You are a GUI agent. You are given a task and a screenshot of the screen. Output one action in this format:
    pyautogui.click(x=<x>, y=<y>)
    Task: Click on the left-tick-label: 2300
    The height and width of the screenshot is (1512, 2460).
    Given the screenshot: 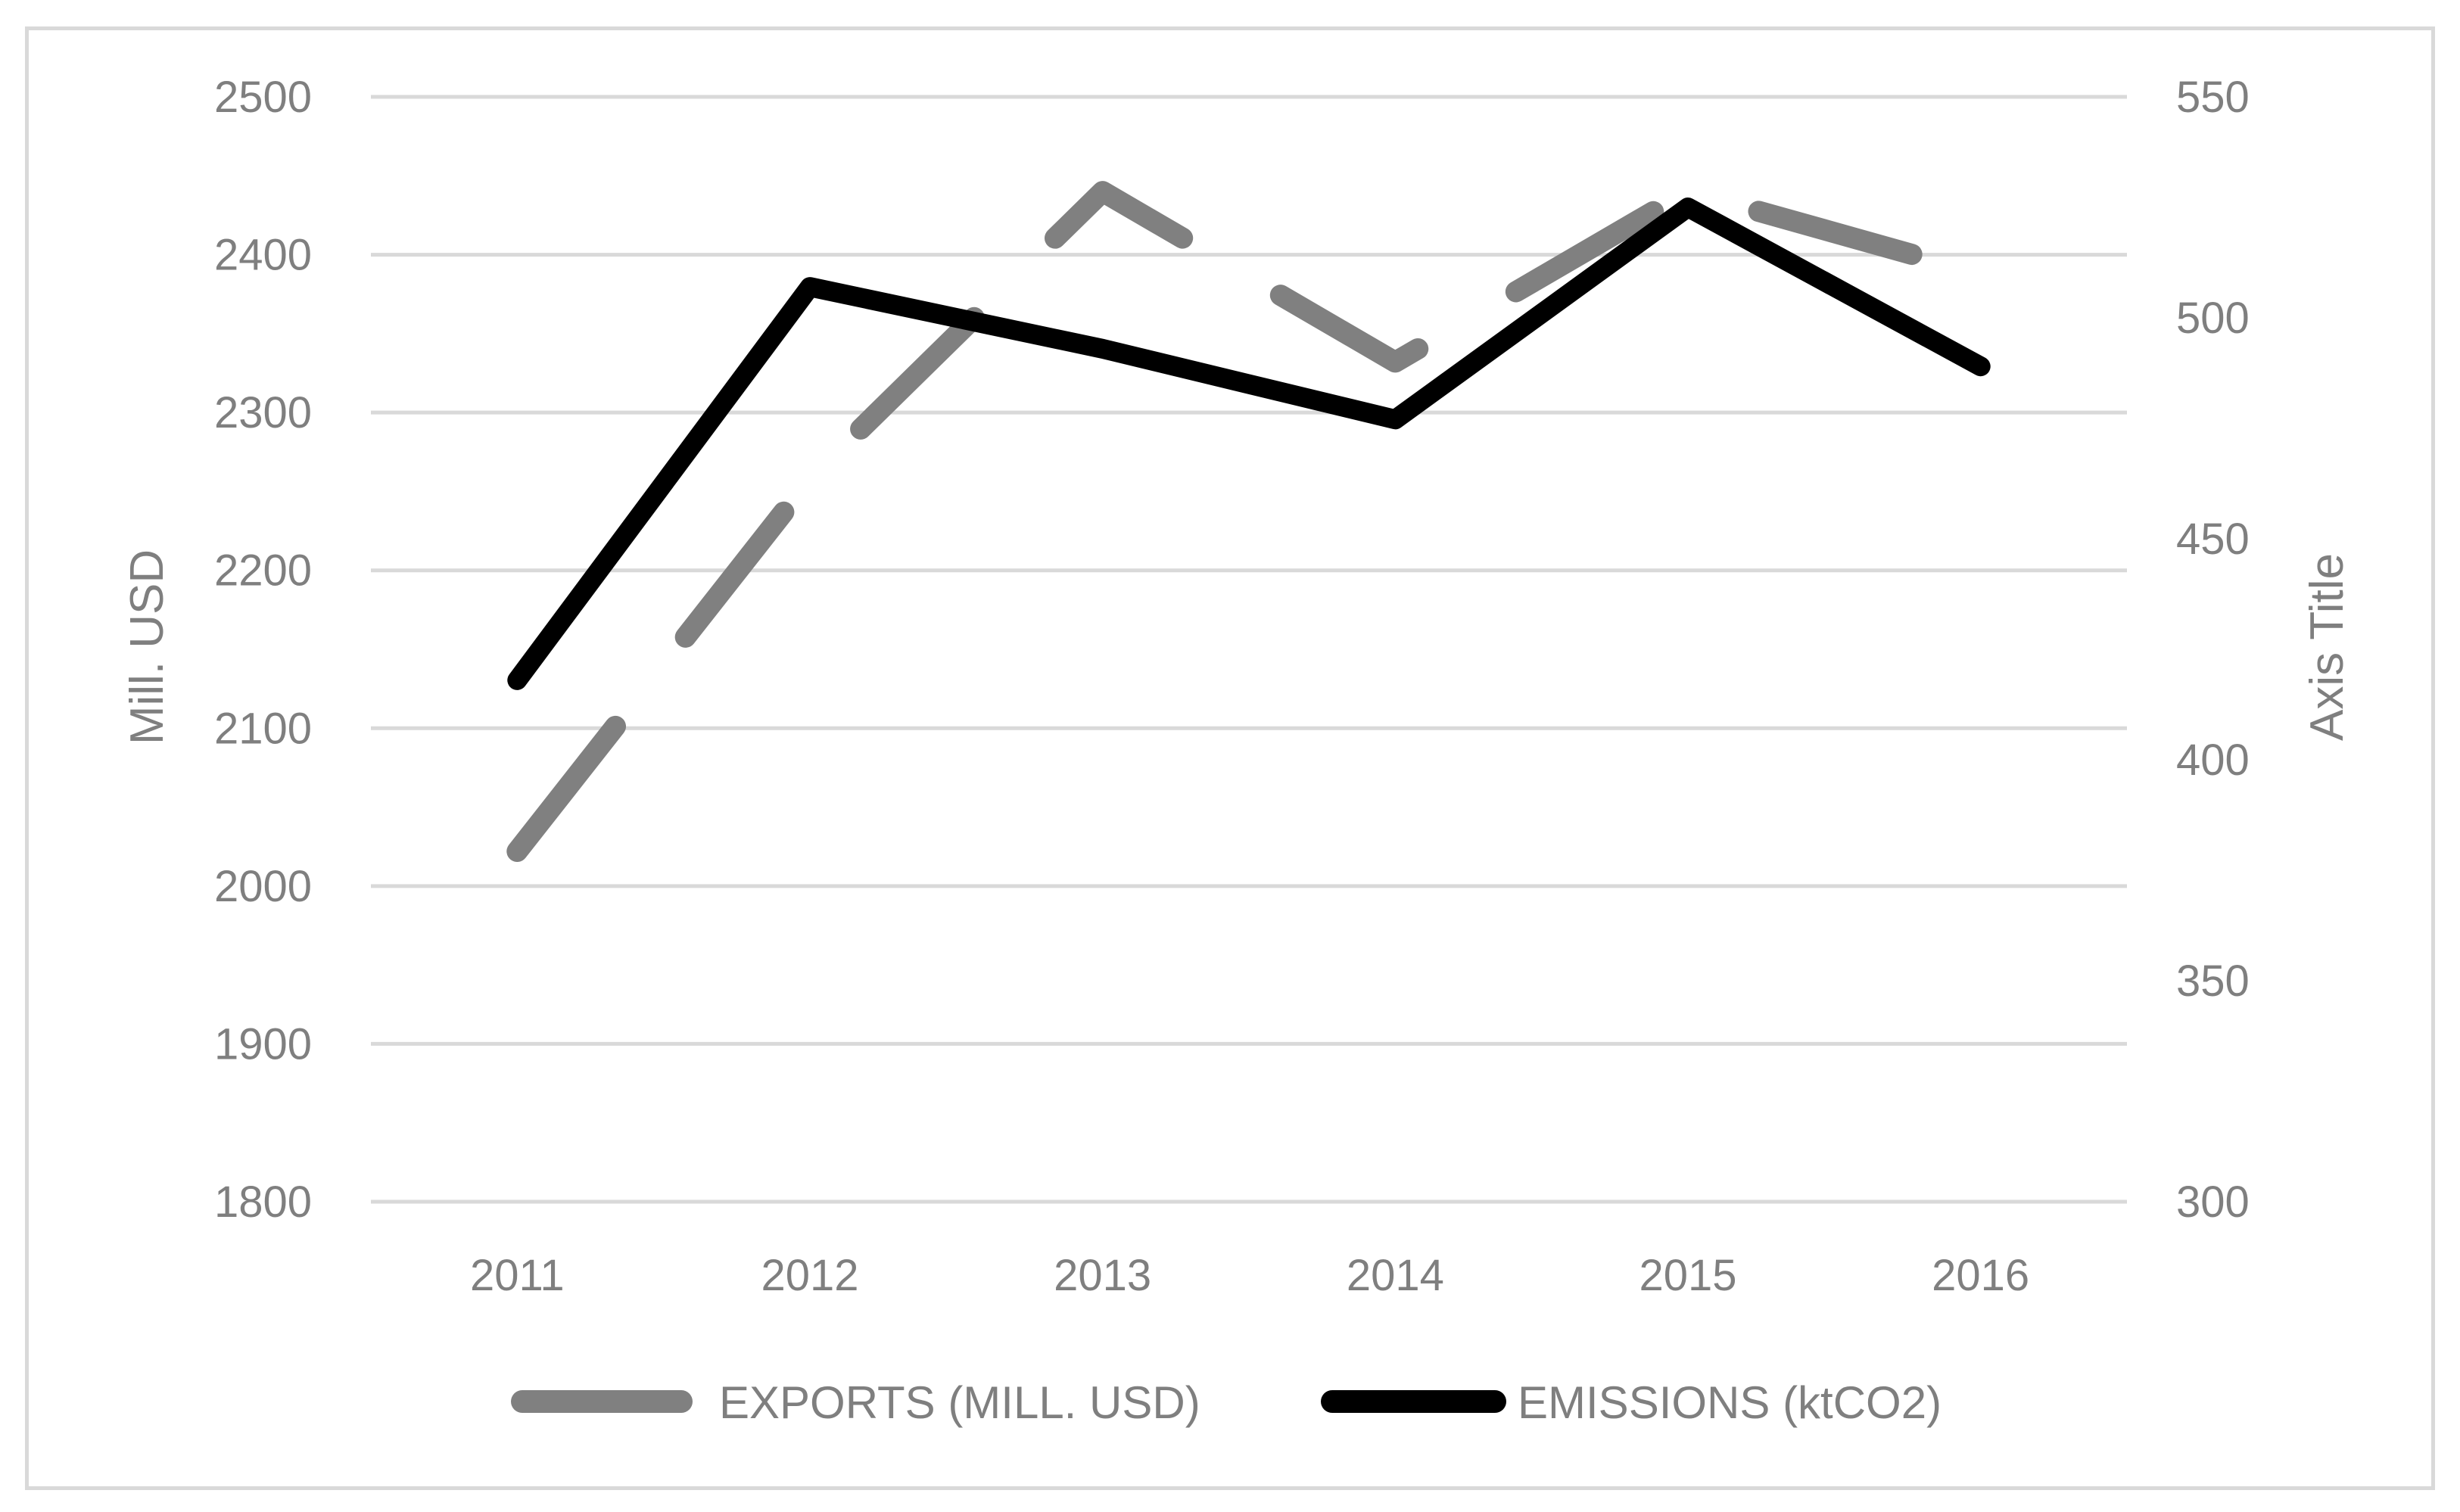 What is the action you would take?
    pyautogui.click(x=263, y=412)
    